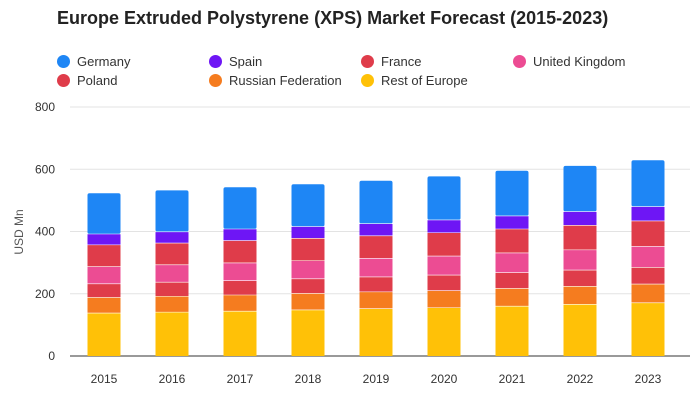 Image resolution: width=700 pixels, height=400 pixels. Describe the element at coordinates (104, 239) in the screenshot. I see `bar-segment-spain-2015` at that location.